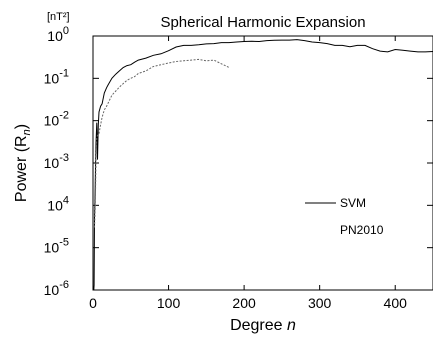 This screenshot has width=433, height=338. I want to click on y-tick-exponent: -3, so click(64, 158).